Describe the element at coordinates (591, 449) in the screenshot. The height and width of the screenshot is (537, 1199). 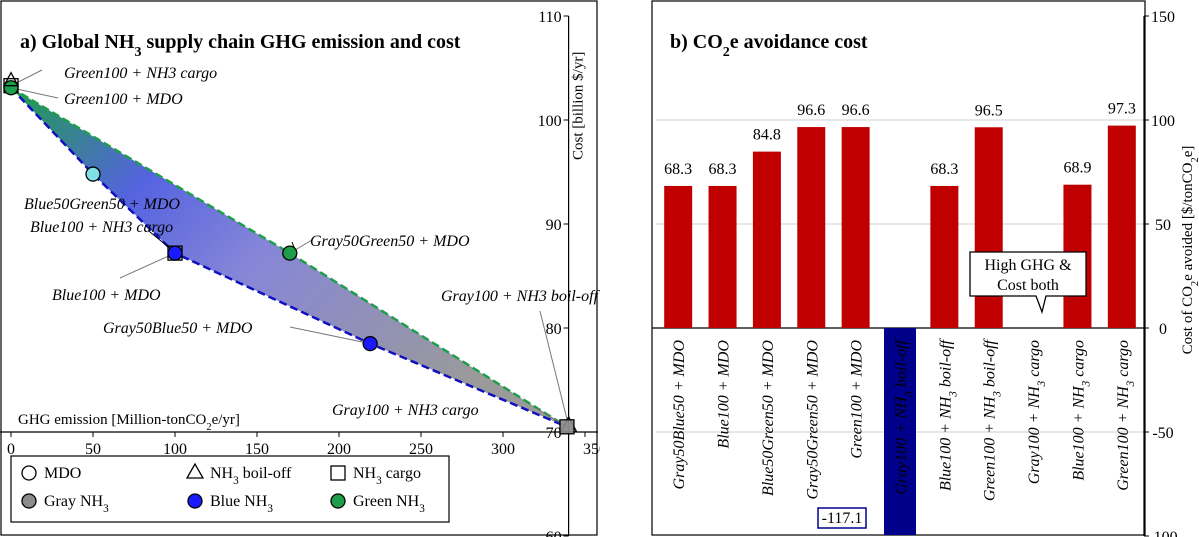
I see `x-tick-label: 350` at that location.